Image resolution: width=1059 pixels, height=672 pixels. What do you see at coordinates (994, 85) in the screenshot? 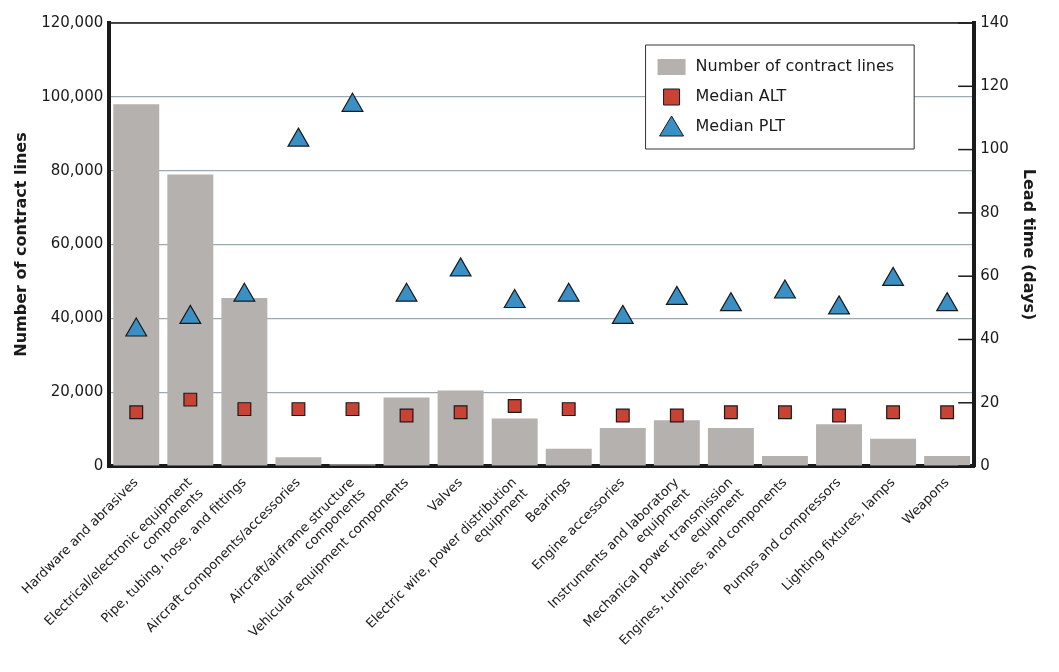
I see `y2-tick-label: 120` at bounding box center [994, 85].